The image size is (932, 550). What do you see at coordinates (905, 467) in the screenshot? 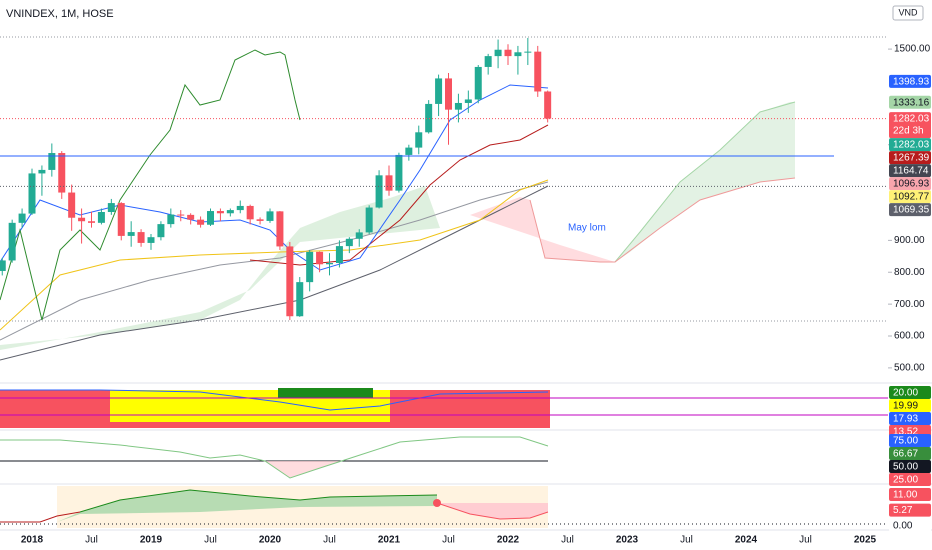
I see `price-tag-label: 50.00` at bounding box center [905, 467].